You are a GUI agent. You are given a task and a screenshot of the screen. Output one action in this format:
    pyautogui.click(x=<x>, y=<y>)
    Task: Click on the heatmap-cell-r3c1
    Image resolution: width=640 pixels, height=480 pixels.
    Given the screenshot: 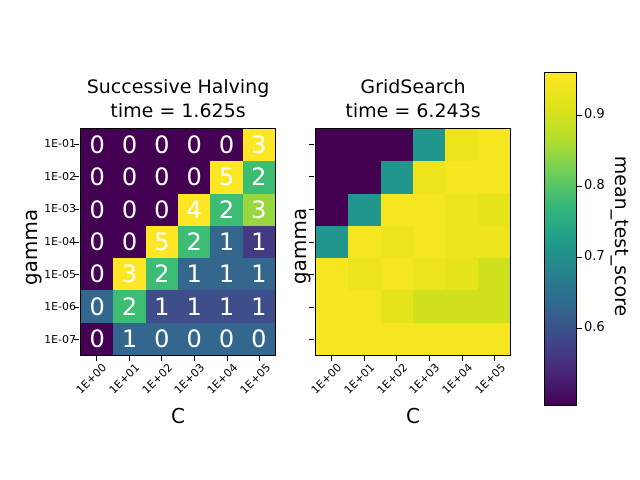 What is the action you would take?
    pyautogui.click(x=364, y=242)
    